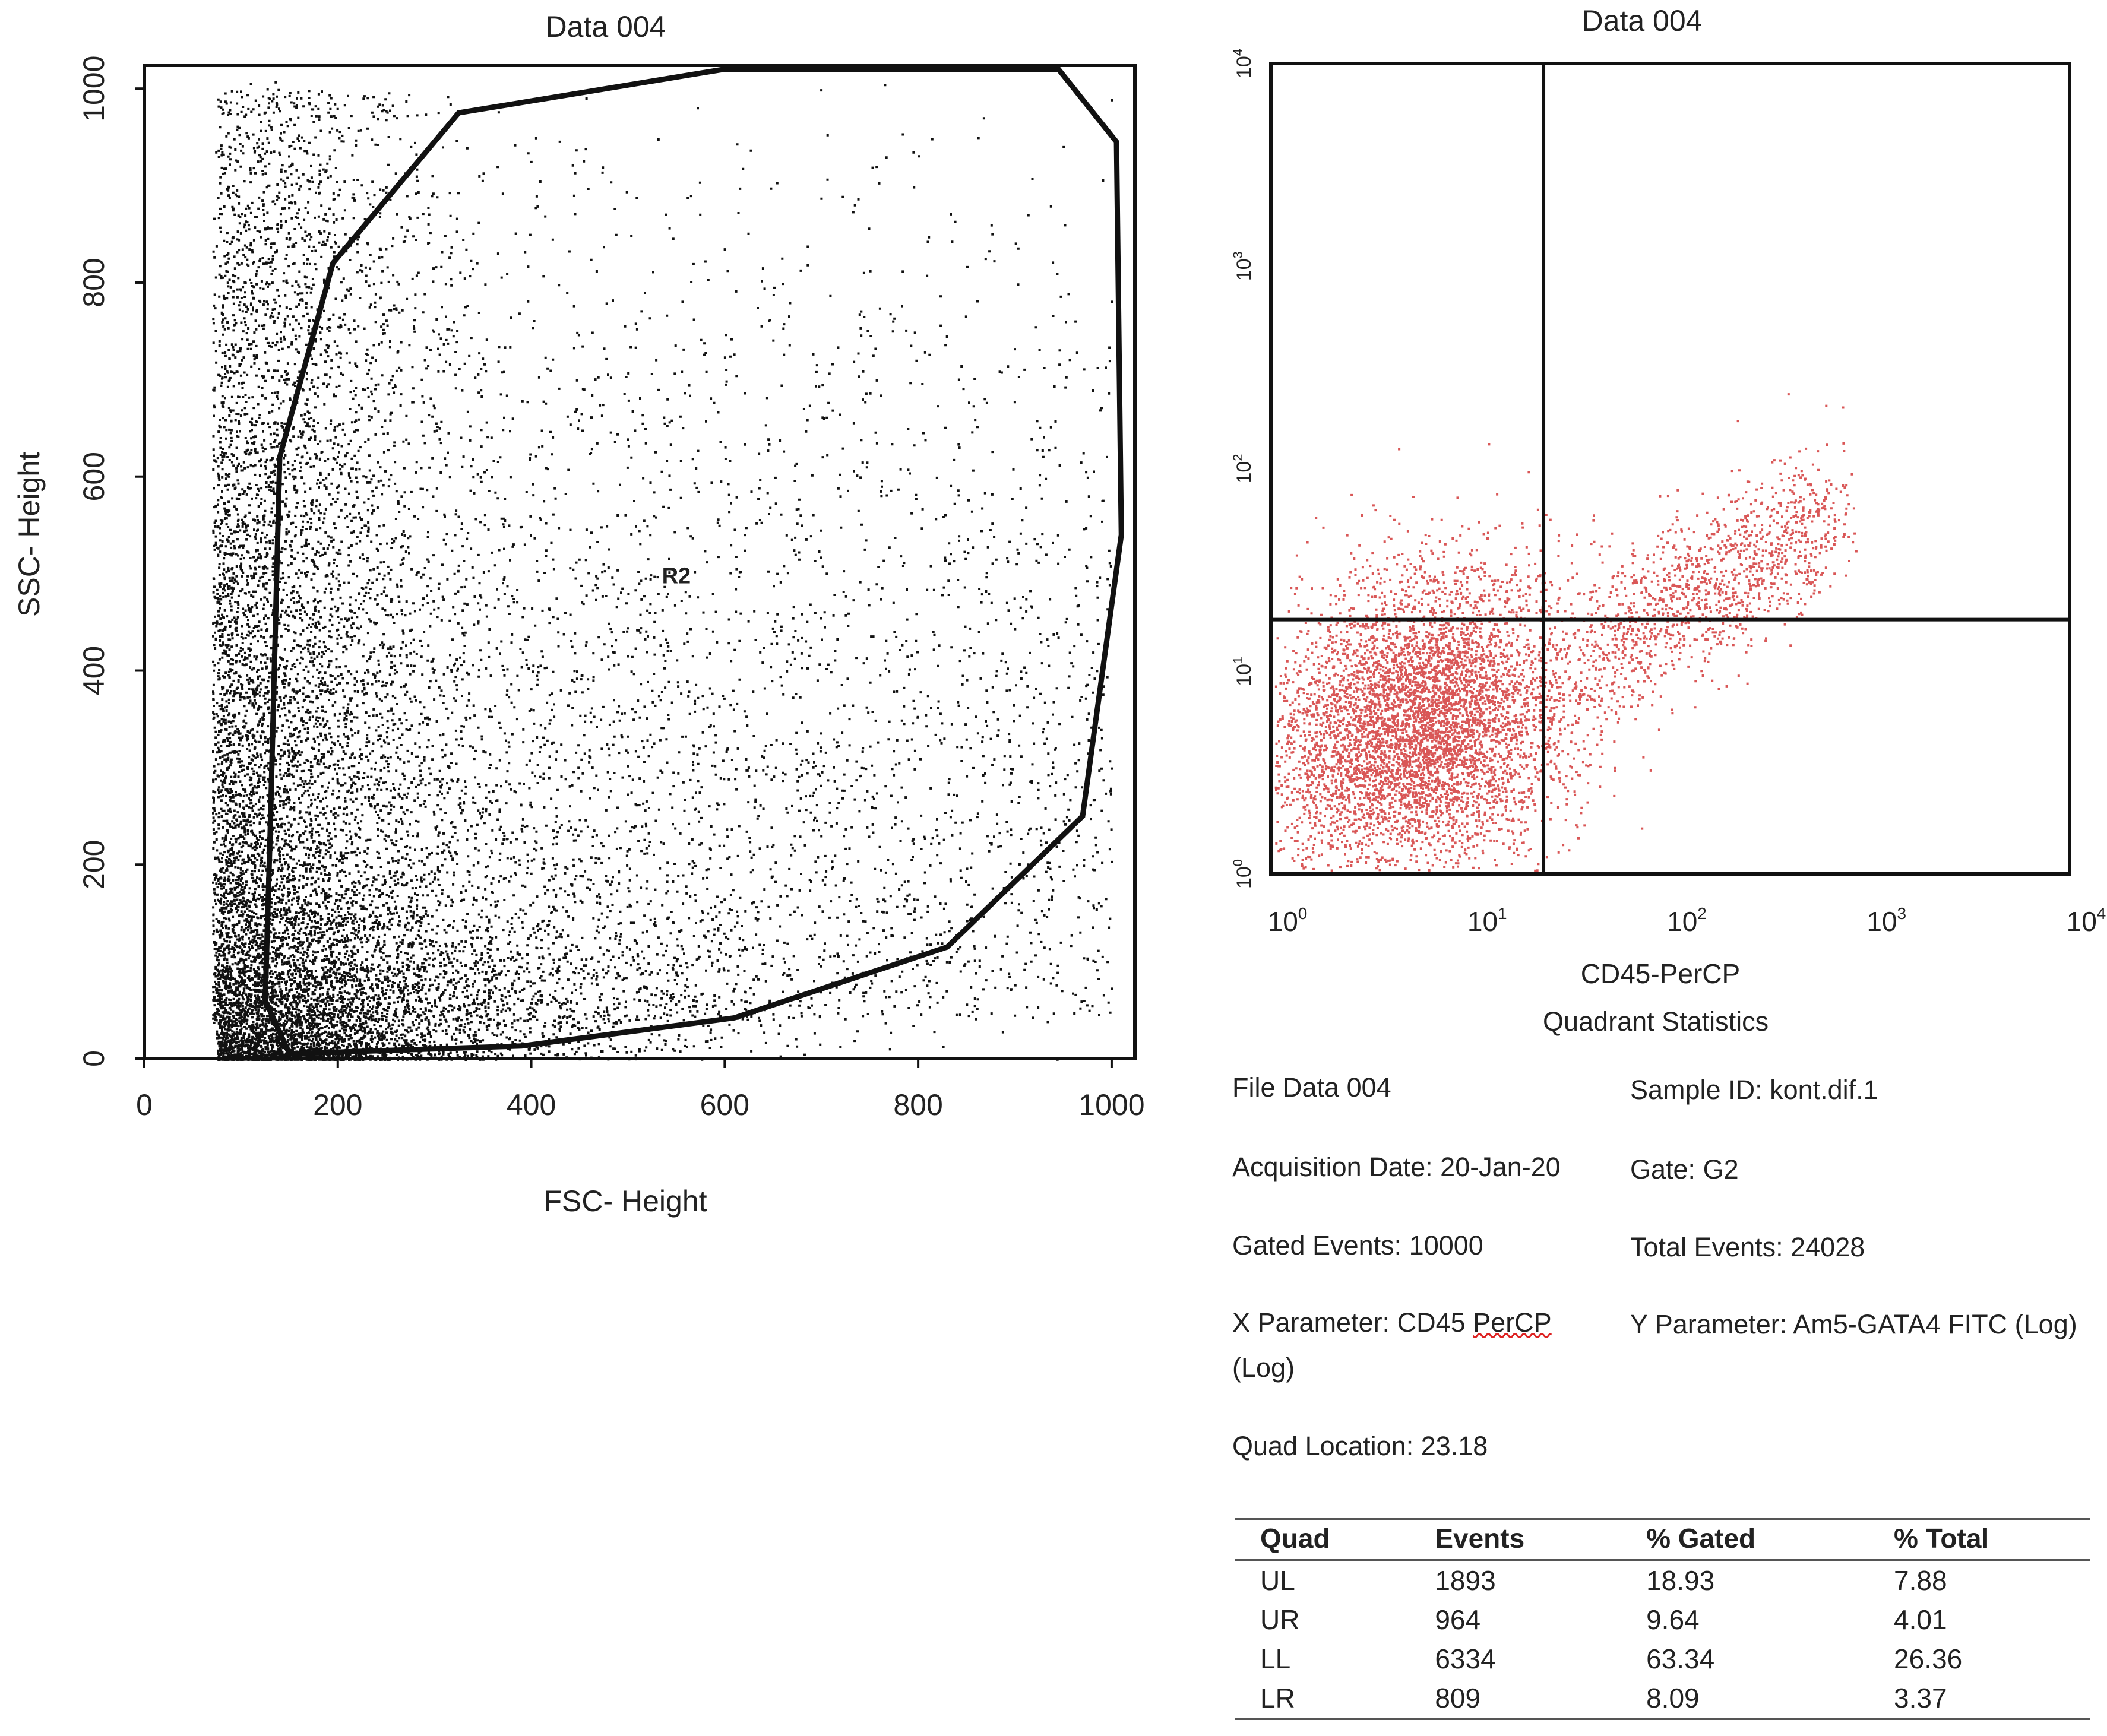 The image size is (2107, 1736). What do you see at coordinates (144, 1105) in the screenshot?
I see `left-x-tick-label: 0` at bounding box center [144, 1105].